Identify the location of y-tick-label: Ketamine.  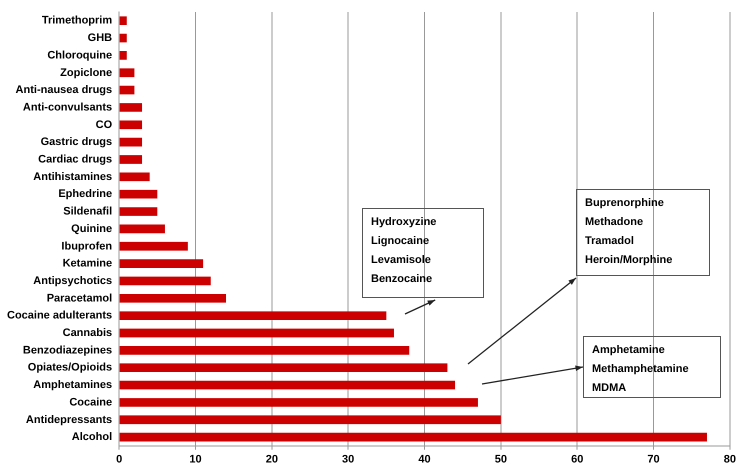
(87, 264).